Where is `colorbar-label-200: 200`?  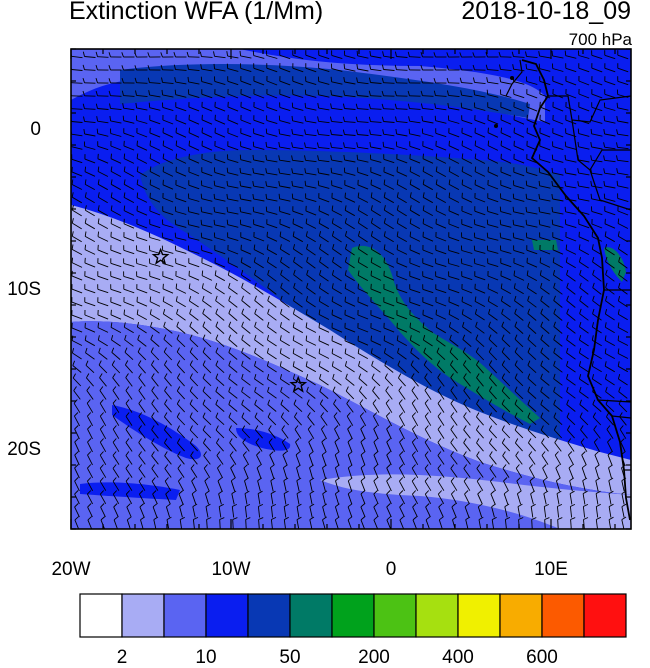 colorbar-label-200: 200 is located at coordinates (374, 658).